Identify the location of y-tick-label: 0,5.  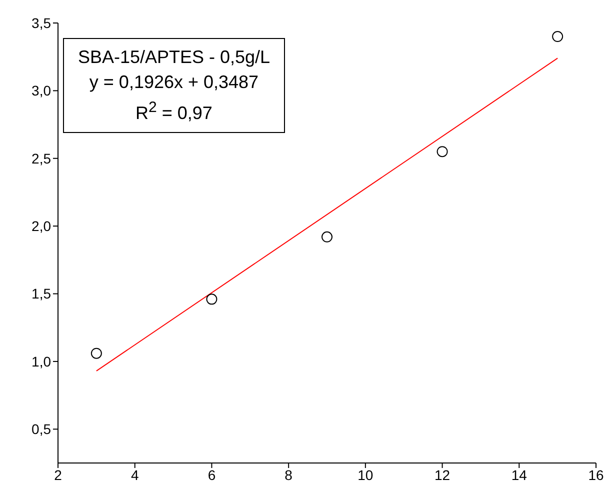
(42, 429).